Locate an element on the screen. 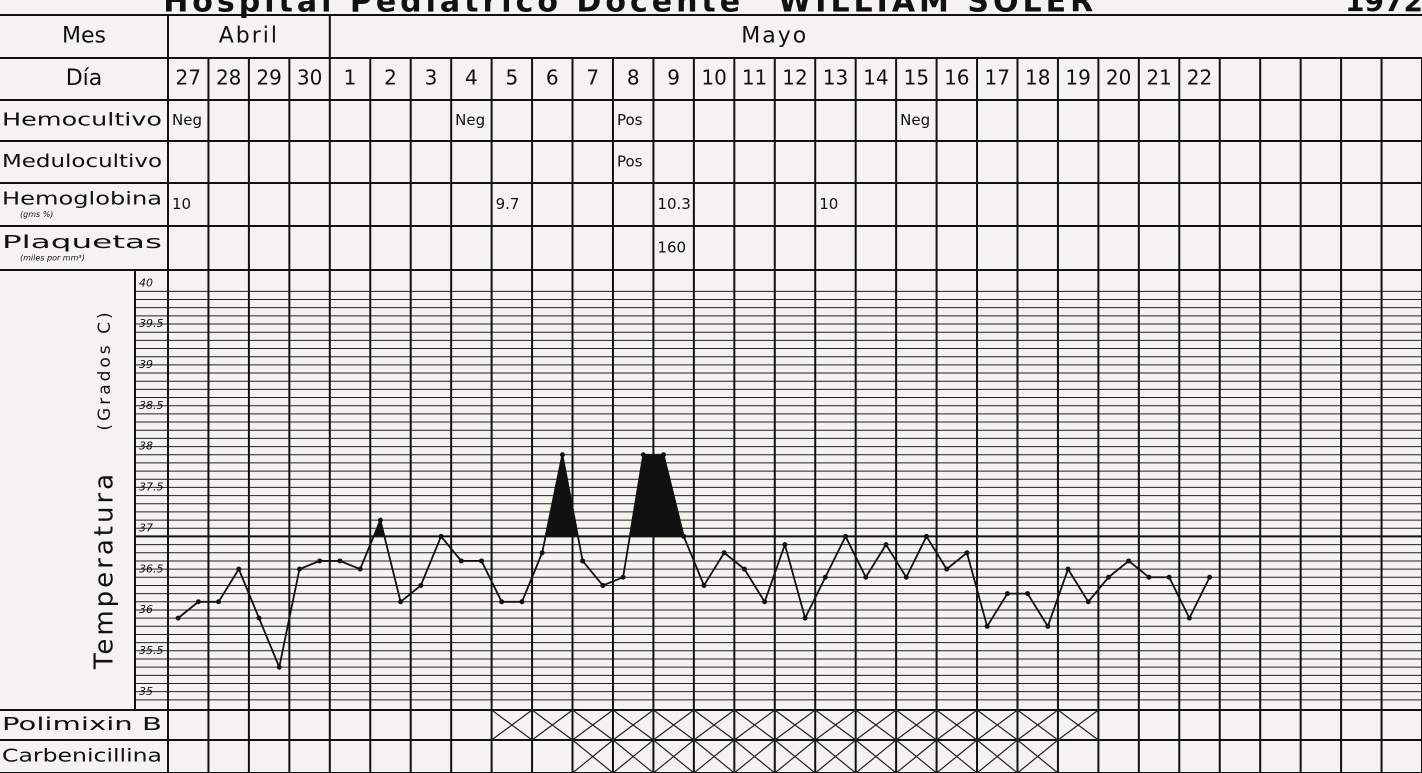  chart-year: 1972 is located at coordinates (1383, 9).